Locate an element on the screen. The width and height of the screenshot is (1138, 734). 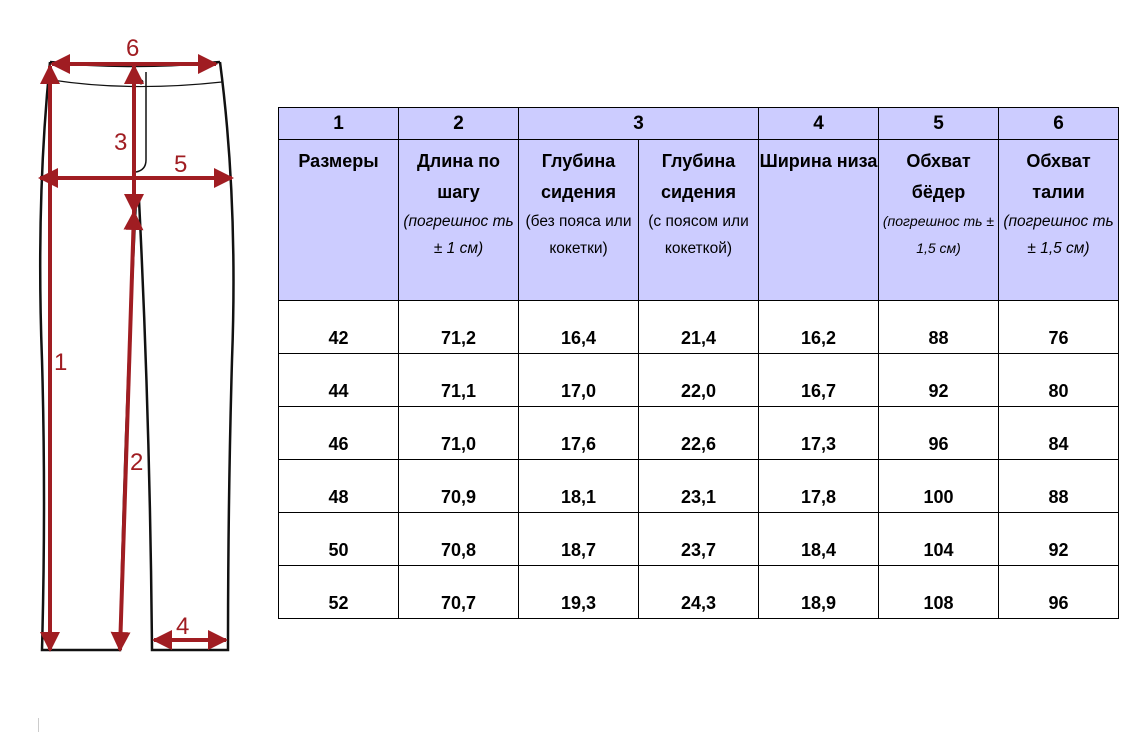
pants-diagram: 6 5 3 1 2 4 is located at coordinates (136, 343).